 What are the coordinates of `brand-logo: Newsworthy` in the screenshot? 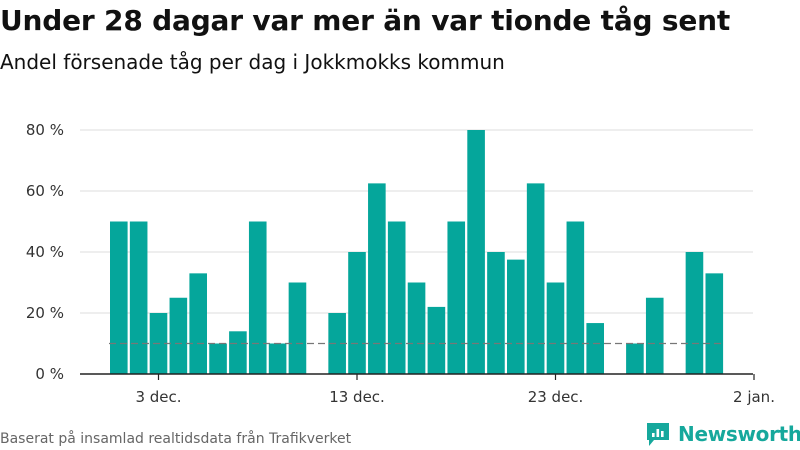 It's located at (722, 434).